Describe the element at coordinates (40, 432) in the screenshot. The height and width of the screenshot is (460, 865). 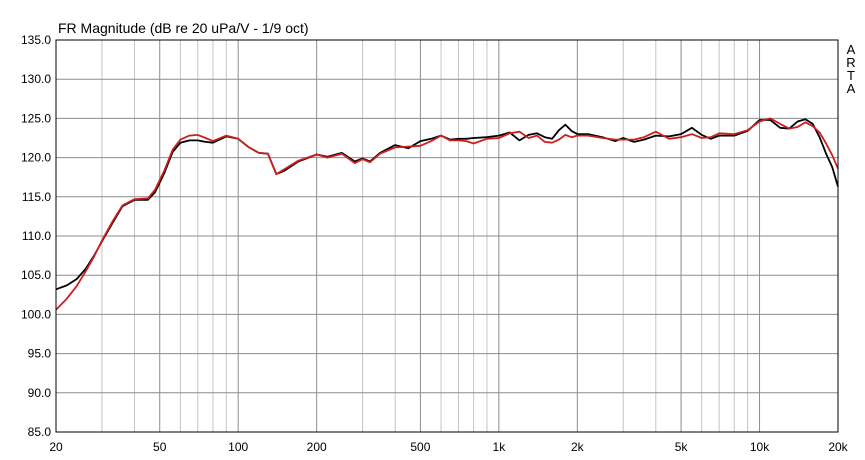
I see `y-tick-label: 85.0` at that location.